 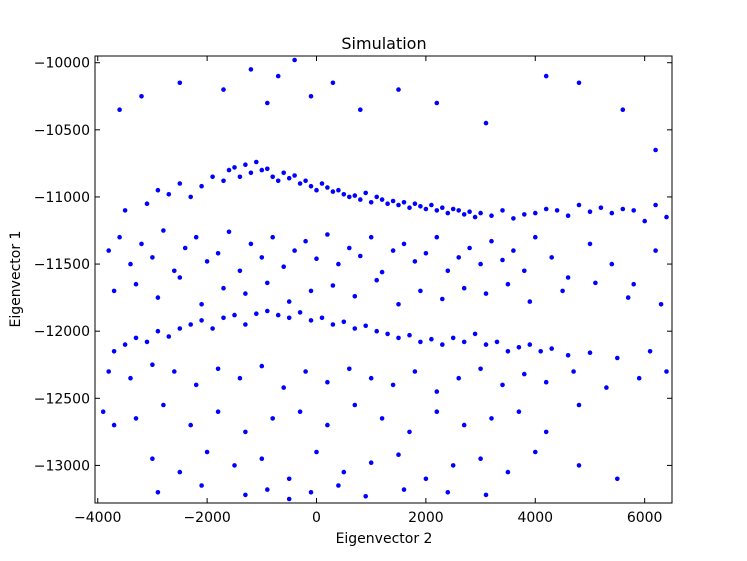 I want to click on y-tick-label: −11500, so click(x=62, y=265).